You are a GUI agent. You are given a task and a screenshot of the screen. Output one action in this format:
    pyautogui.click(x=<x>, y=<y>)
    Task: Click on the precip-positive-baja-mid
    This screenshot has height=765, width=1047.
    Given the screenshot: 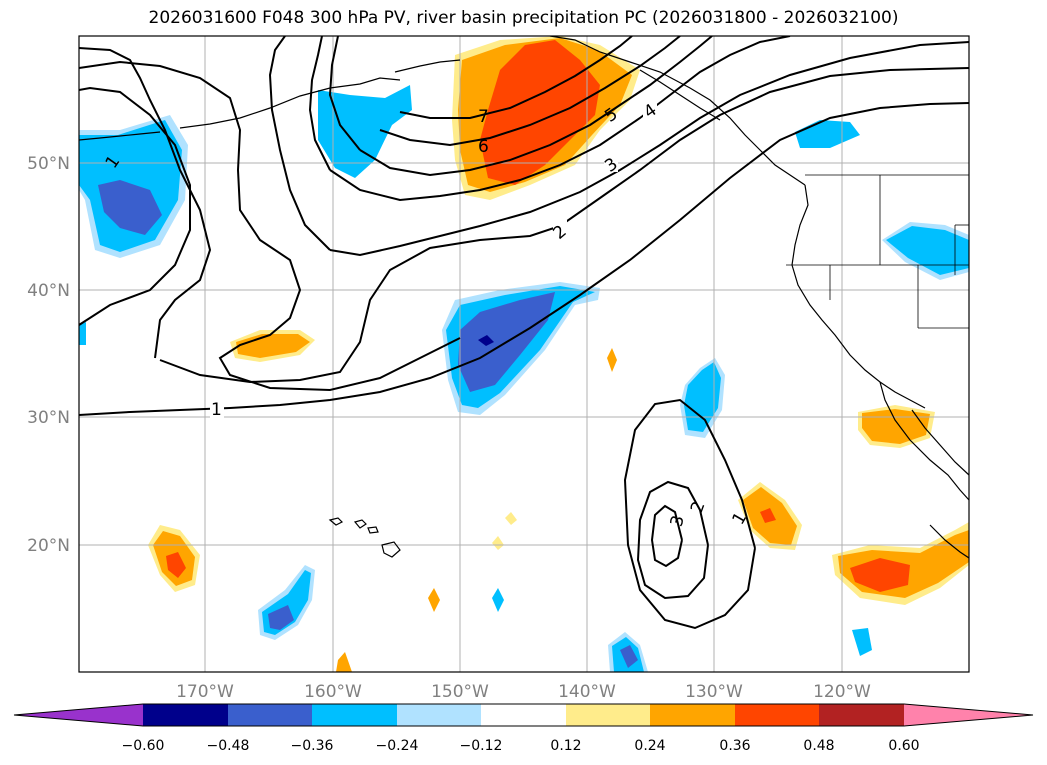 What is the action you would take?
    pyautogui.click(x=896, y=426)
    